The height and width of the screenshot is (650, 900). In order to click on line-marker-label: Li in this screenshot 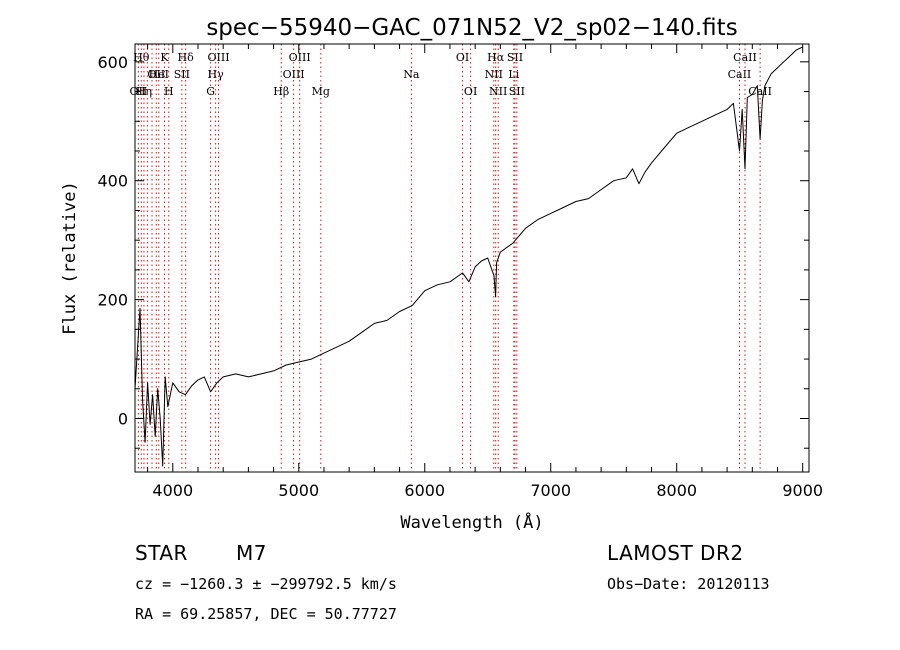, I will do `click(513, 74)`.